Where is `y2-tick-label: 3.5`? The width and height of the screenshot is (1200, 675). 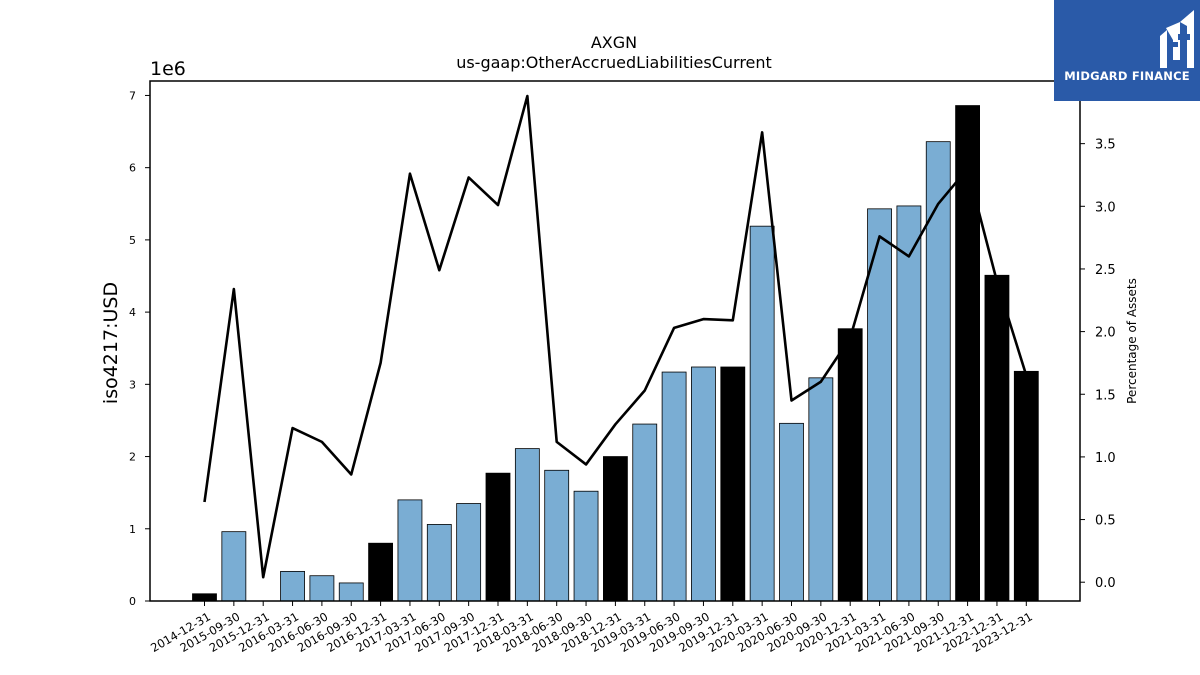
y2-tick-label: 3.5 is located at coordinates (1105, 145).